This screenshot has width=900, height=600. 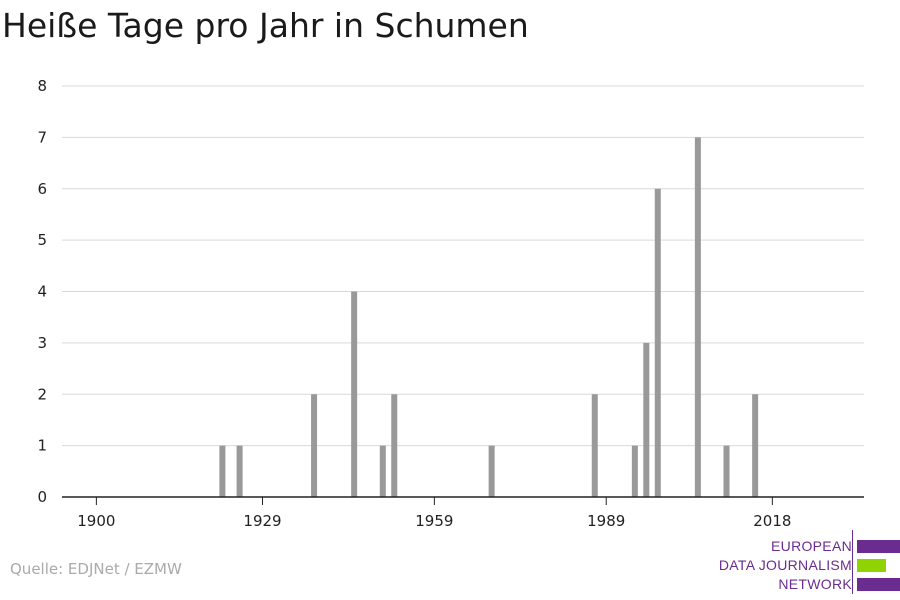 What do you see at coordinates (815, 584) in the screenshot?
I see `logo-line-3: NETWORK` at bounding box center [815, 584].